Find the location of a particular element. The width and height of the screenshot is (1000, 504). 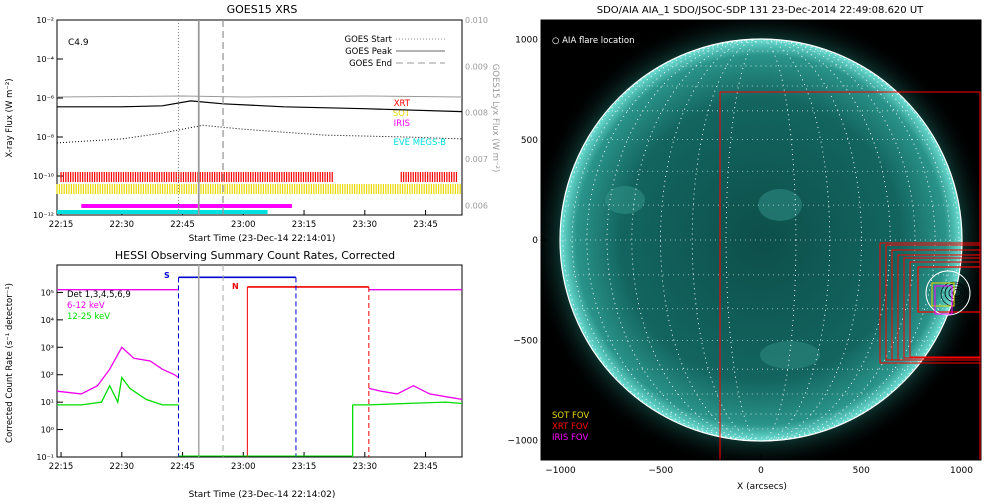

goes-y2-tick-label: 0.009 is located at coordinates (476, 66).